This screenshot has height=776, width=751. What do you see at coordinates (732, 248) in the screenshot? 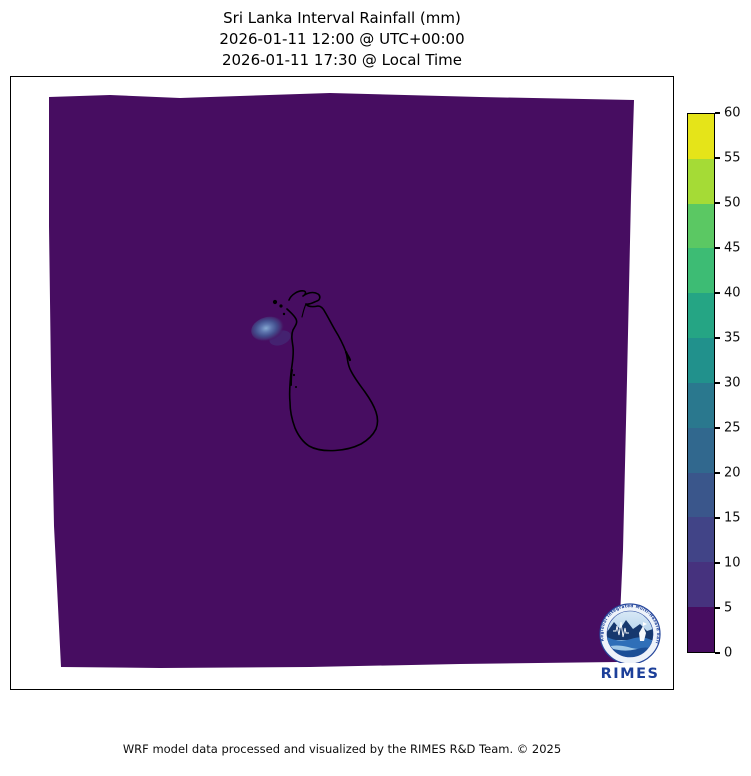
I see `colorbar-ticklabel-45: 45` at bounding box center [732, 248].